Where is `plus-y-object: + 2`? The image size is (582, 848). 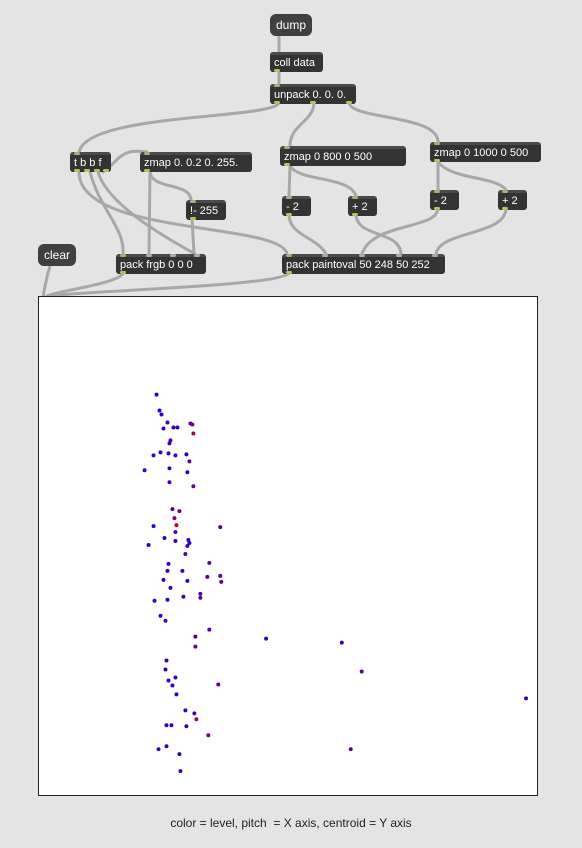 plus-y-object: + 2 is located at coordinates (512, 200).